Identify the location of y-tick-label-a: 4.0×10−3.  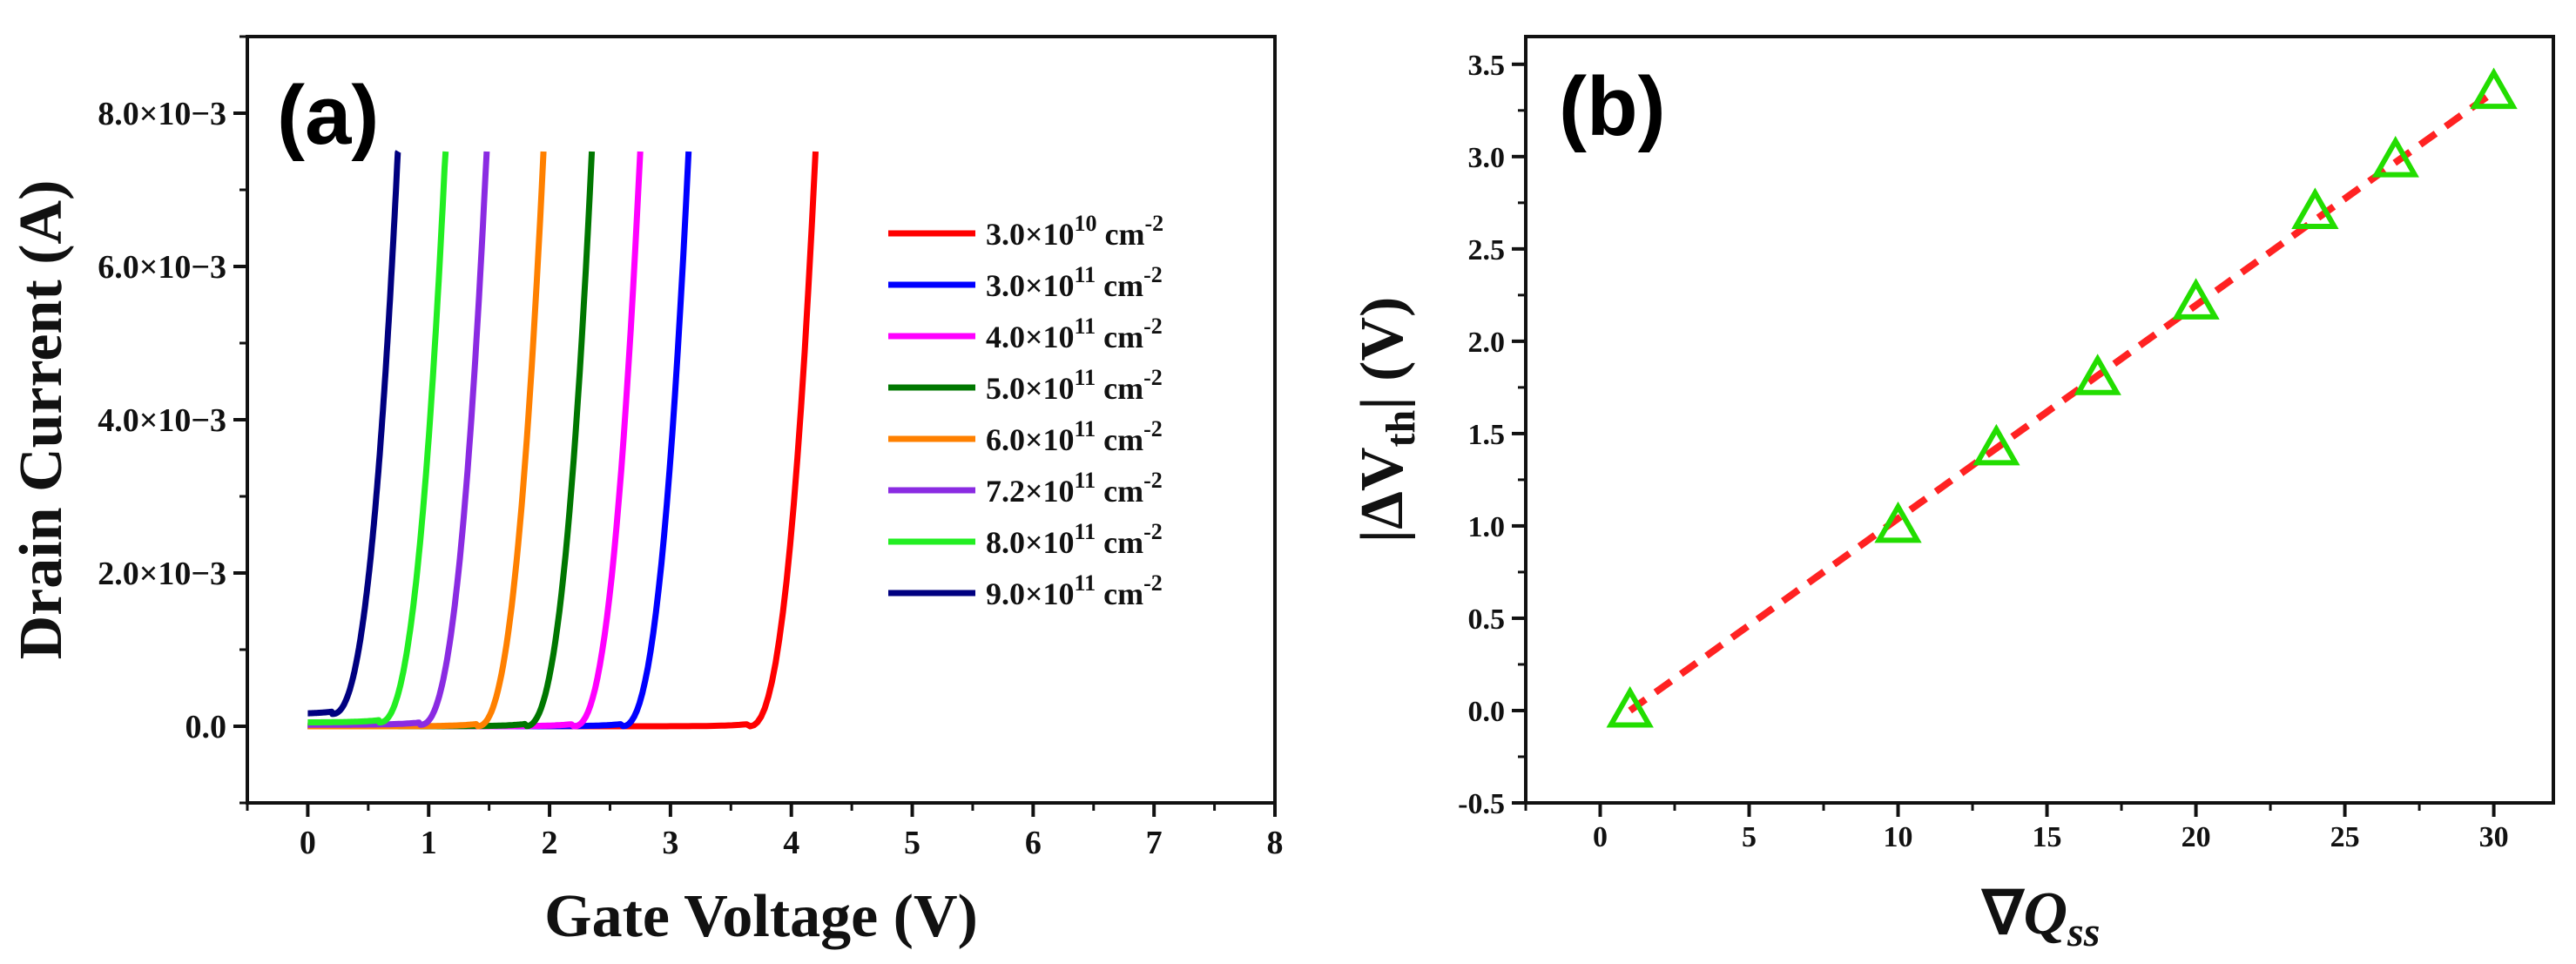
(162, 420).